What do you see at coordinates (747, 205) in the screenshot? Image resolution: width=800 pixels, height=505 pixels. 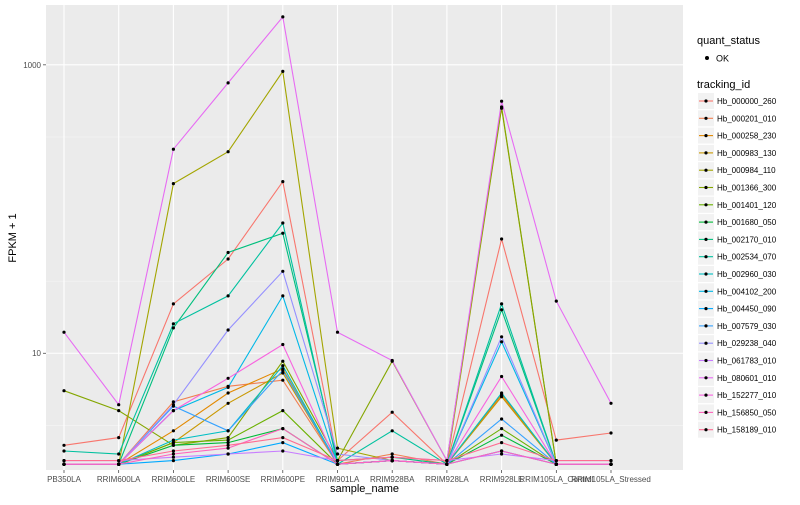 I see `legend-label: Hb_001401_120` at bounding box center [747, 205].